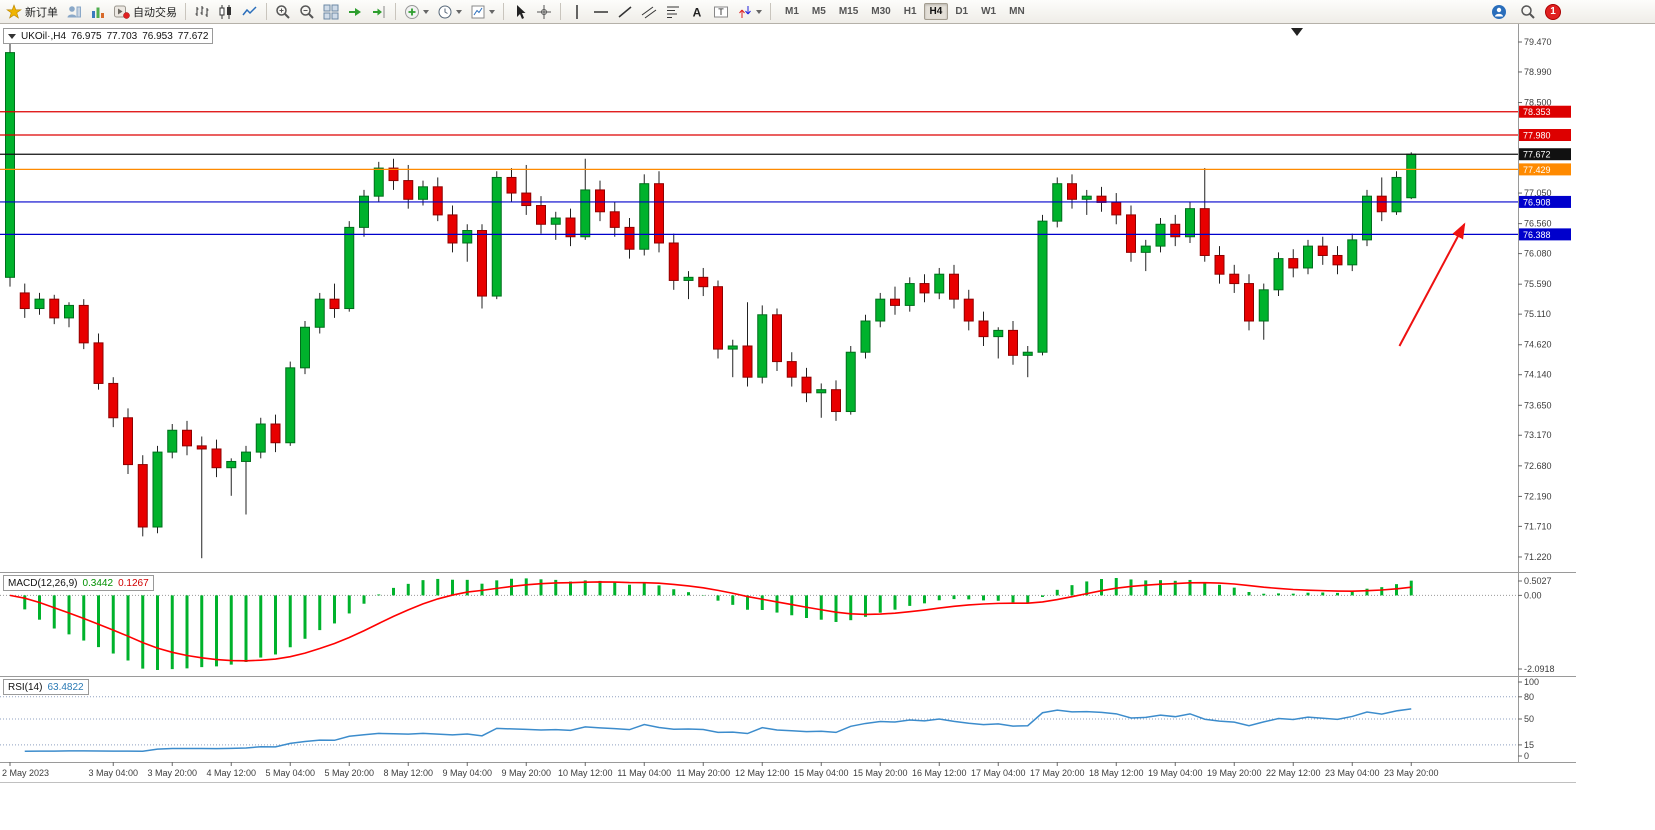  What do you see at coordinates (145, 12) in the screenshot?
I see `toolbar-autotrading-button: 自动交易` at bounding box center [145, 12].